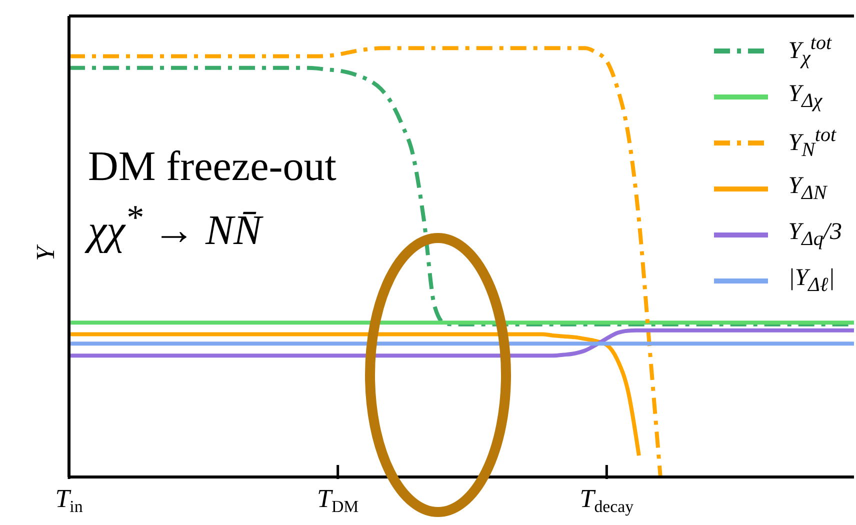 The height and width of the screenshot is (525, 856). What do you see at coordinates (805, 97) in the screenshot?
I see `legend-label: Y$_{Δχ}$` at bounding box center [805, 97].